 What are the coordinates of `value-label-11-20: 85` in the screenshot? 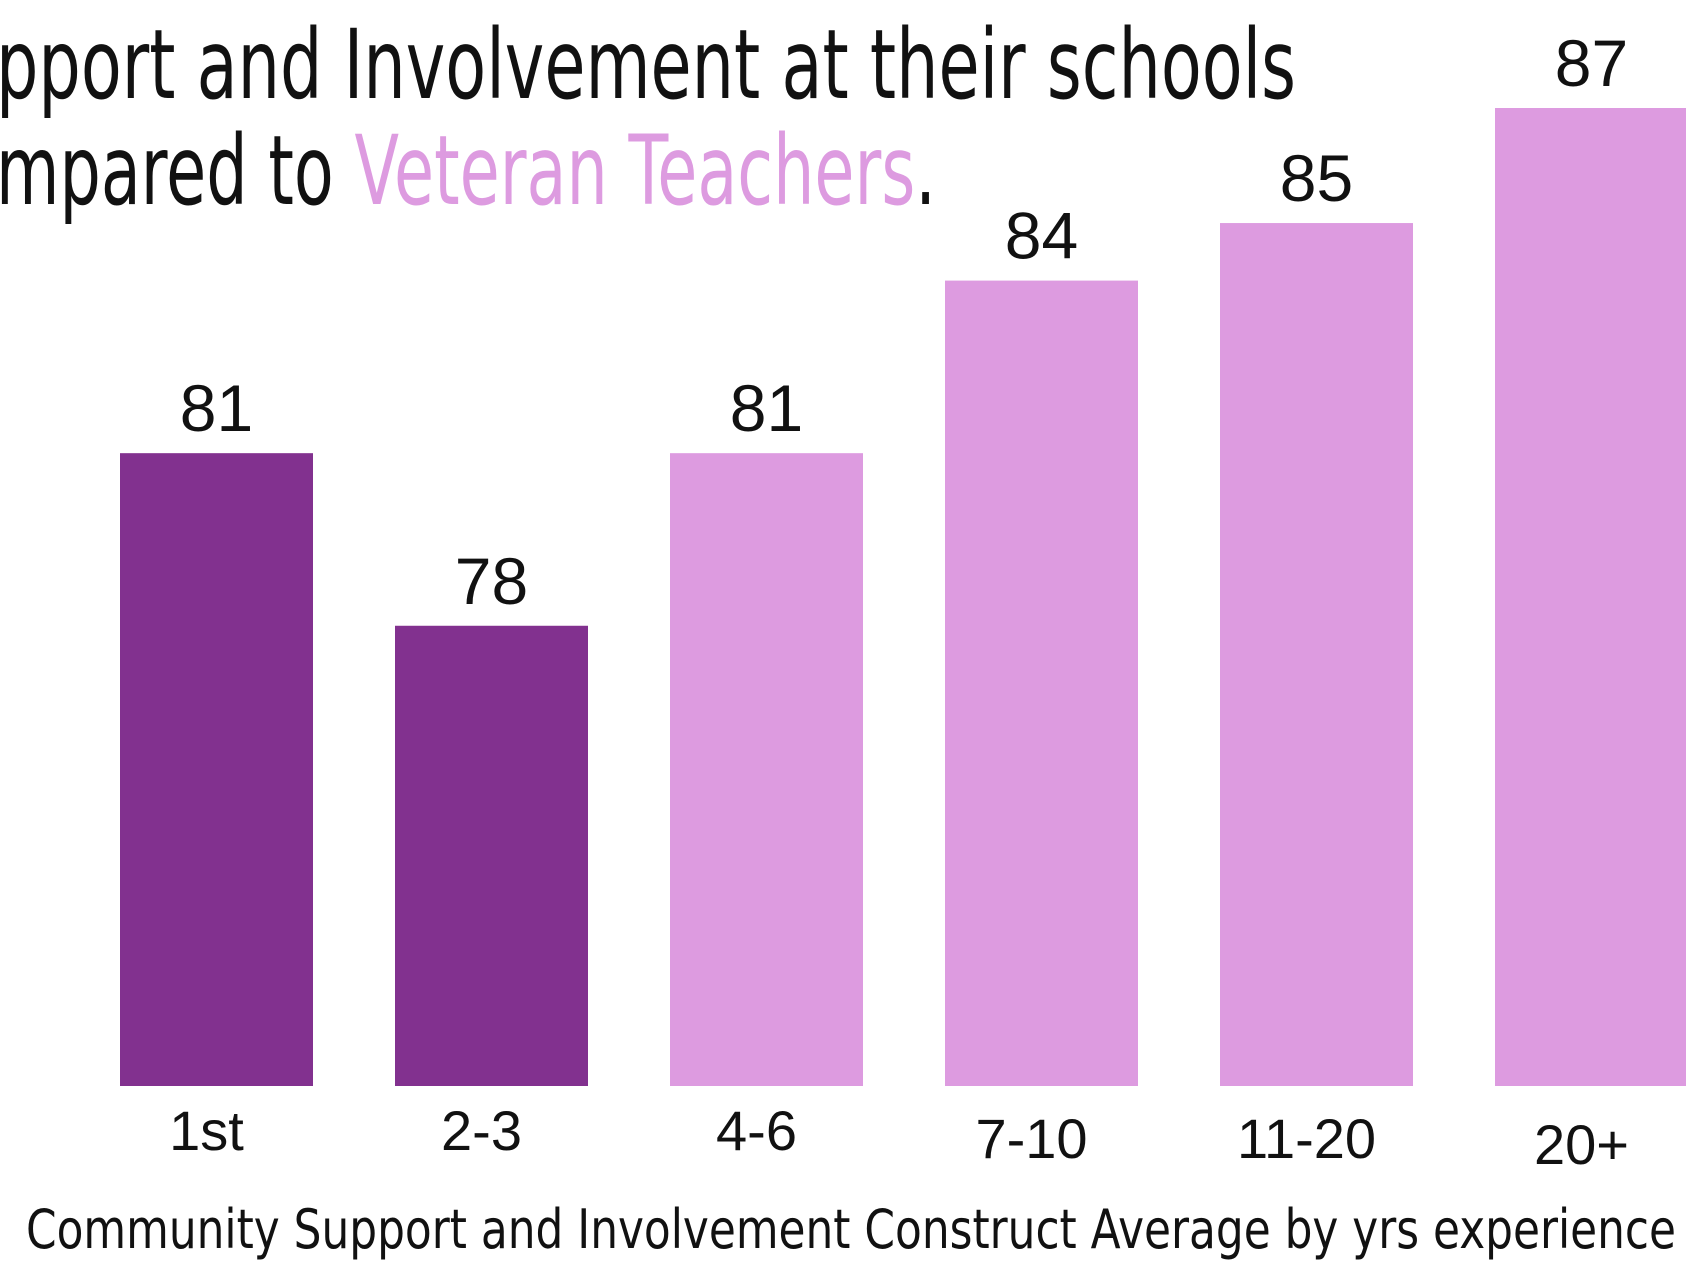 It's located at (1316, 178).